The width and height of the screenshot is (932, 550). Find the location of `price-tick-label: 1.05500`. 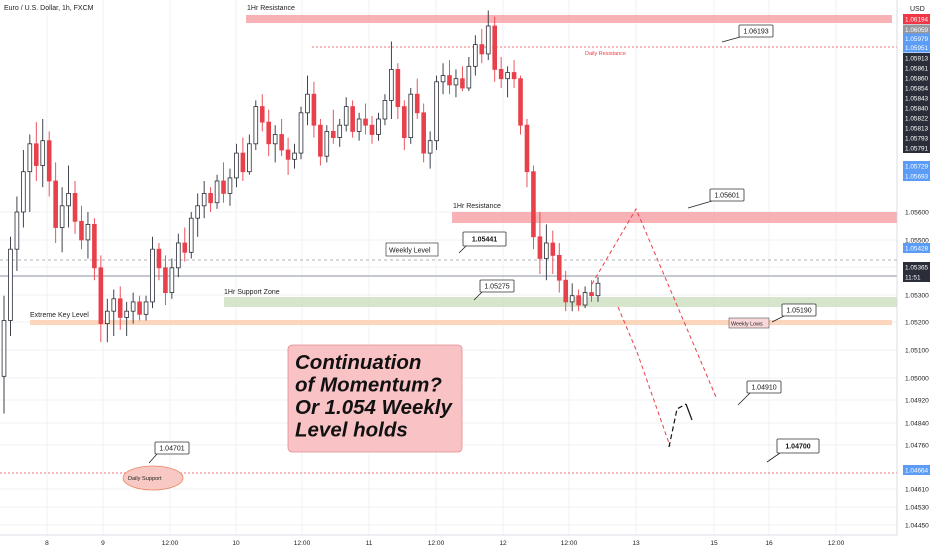

price-tick-label: 1.05500 is located at coordinates (917, 240).